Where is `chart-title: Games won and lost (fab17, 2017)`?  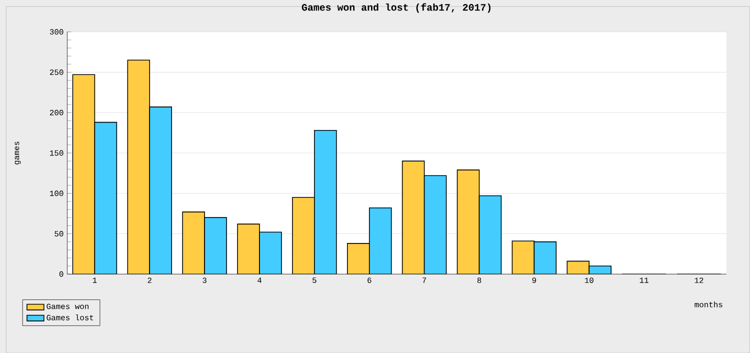
chart-title: Games won and lost (fab17, 2017) is located at coordinates (396, 8).